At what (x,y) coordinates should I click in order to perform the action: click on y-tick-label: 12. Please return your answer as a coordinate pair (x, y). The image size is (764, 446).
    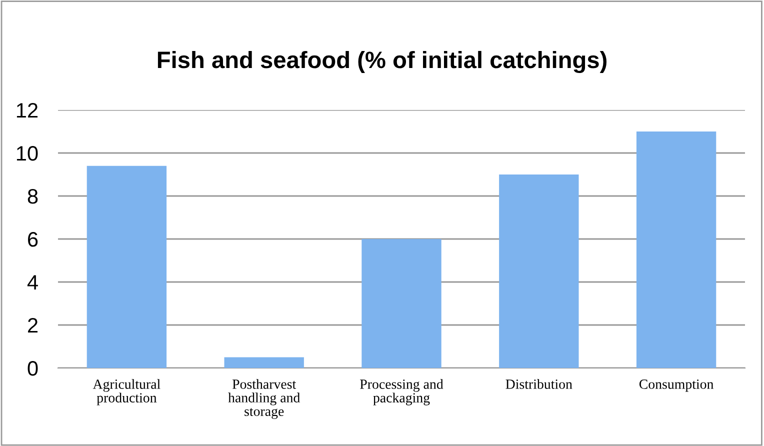
    Looking at the image, I should click on (27, 110).